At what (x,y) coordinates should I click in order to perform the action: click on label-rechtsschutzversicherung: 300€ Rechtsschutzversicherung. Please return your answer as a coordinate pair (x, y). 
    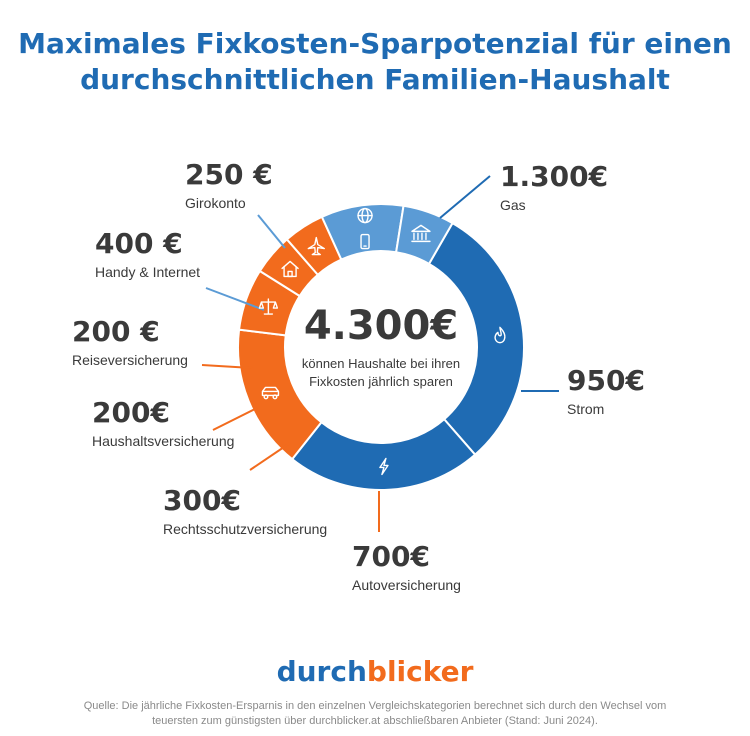
    Looking at the image, I should click on (245, 512).